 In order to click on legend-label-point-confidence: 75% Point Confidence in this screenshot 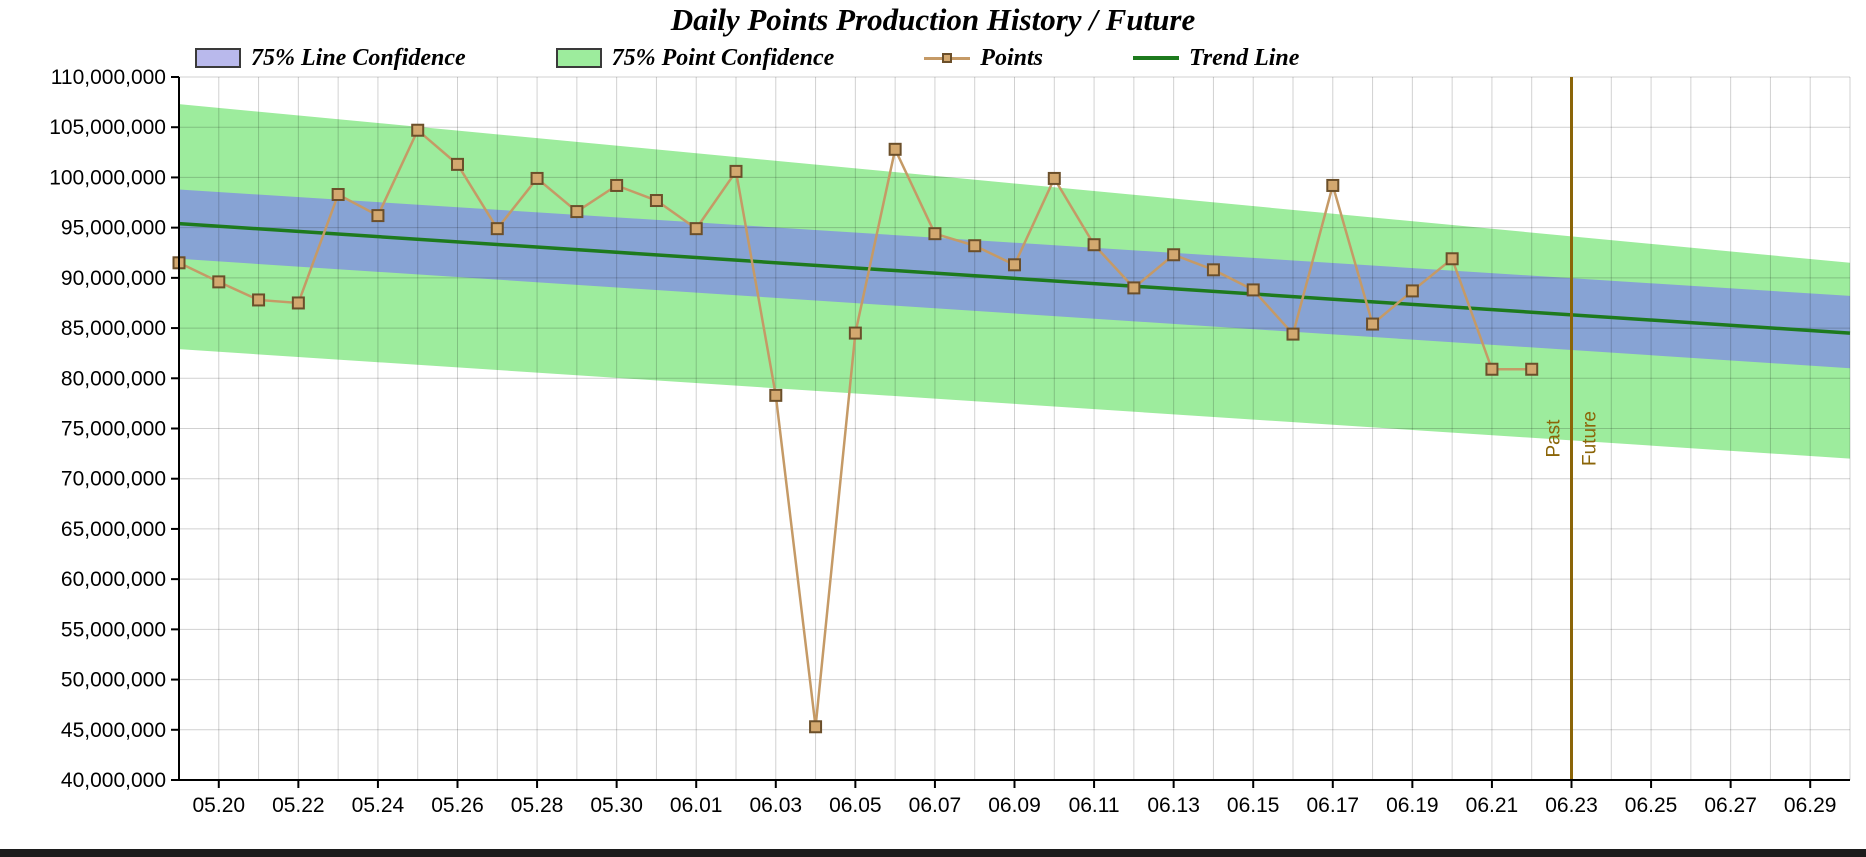, I will do `click(723, 57)`.